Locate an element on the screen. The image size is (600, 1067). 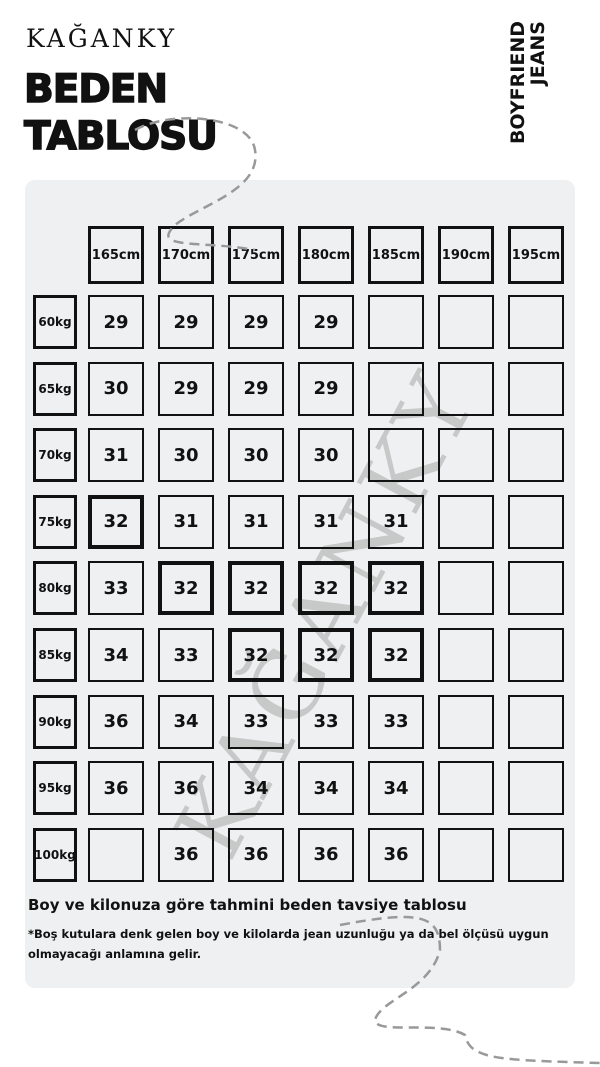
weight-label: 100kg is located at coordinates (55, 854).